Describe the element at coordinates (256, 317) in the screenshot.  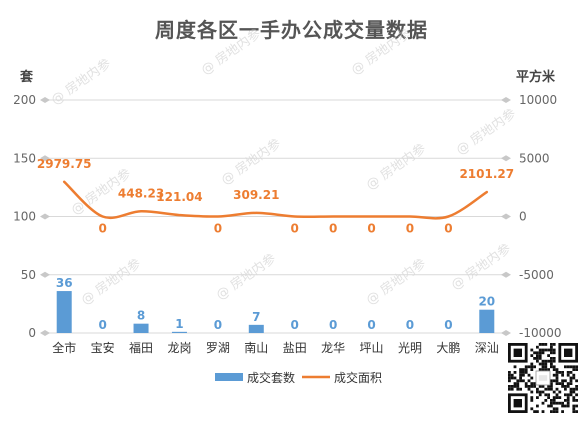
I see `bar-value-label: 7` at that location.